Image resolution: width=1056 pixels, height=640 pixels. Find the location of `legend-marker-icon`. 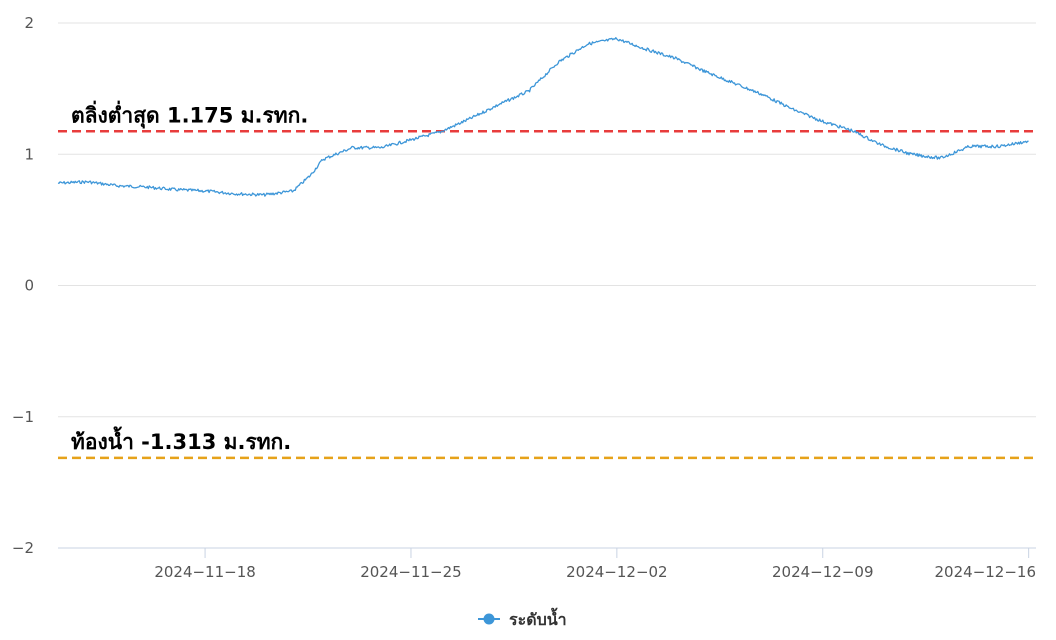

legend-marker-icon is located at coordinates (489, 619).